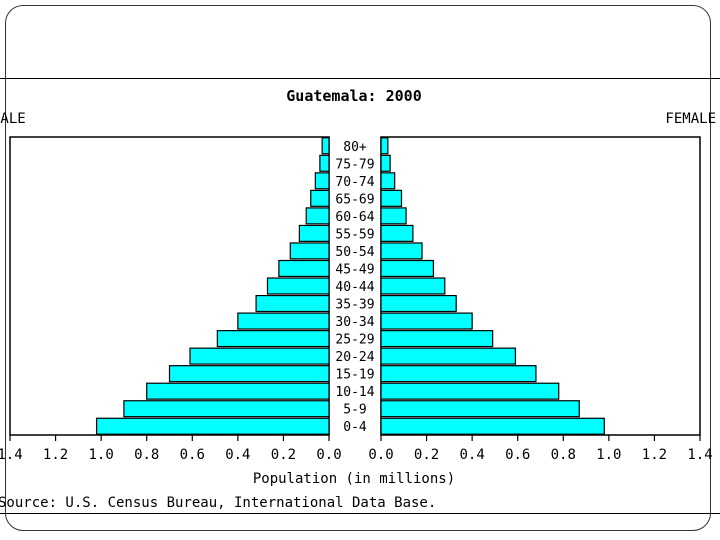 The height and width of the screenshot is (540, 720). Describe the element at coordinates (354, 252) in the screenshot. I see `age-group-label: 50-54` at that location.